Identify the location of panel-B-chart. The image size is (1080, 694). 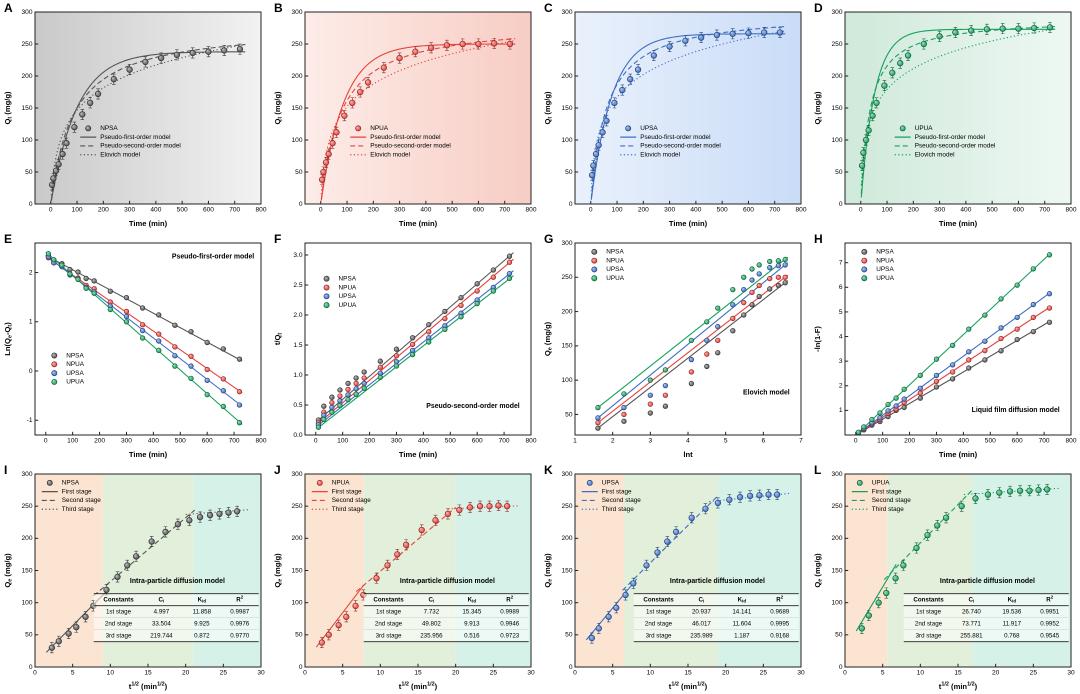
(405, 115).